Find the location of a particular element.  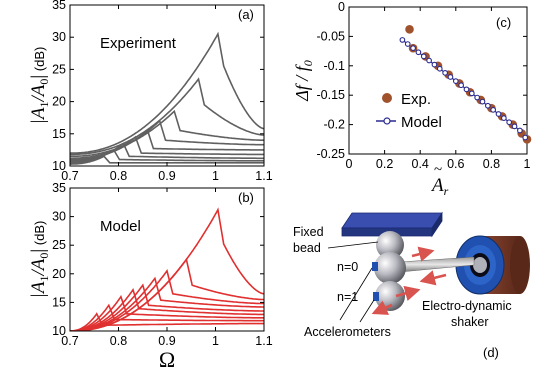

shaker-label-line1: Electro-dynamic is located at coordinates (467, 306).